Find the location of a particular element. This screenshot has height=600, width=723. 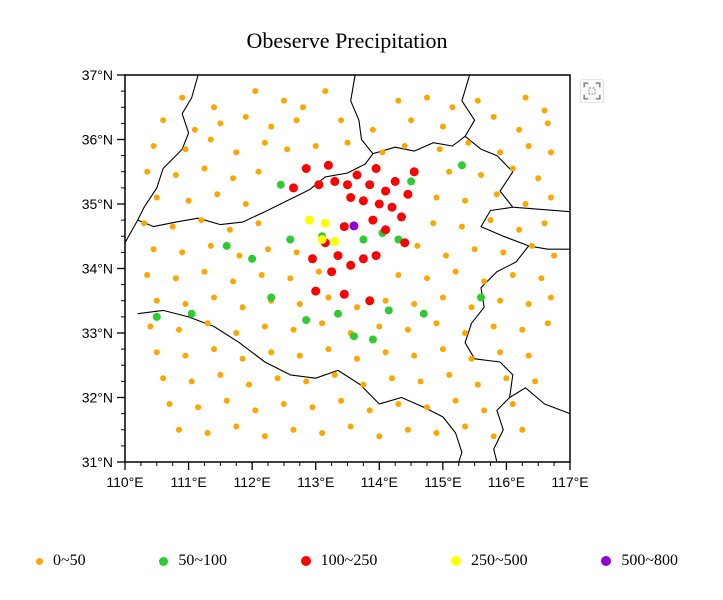

x-tick-label: 112°E is located at coordinates (252, 482).